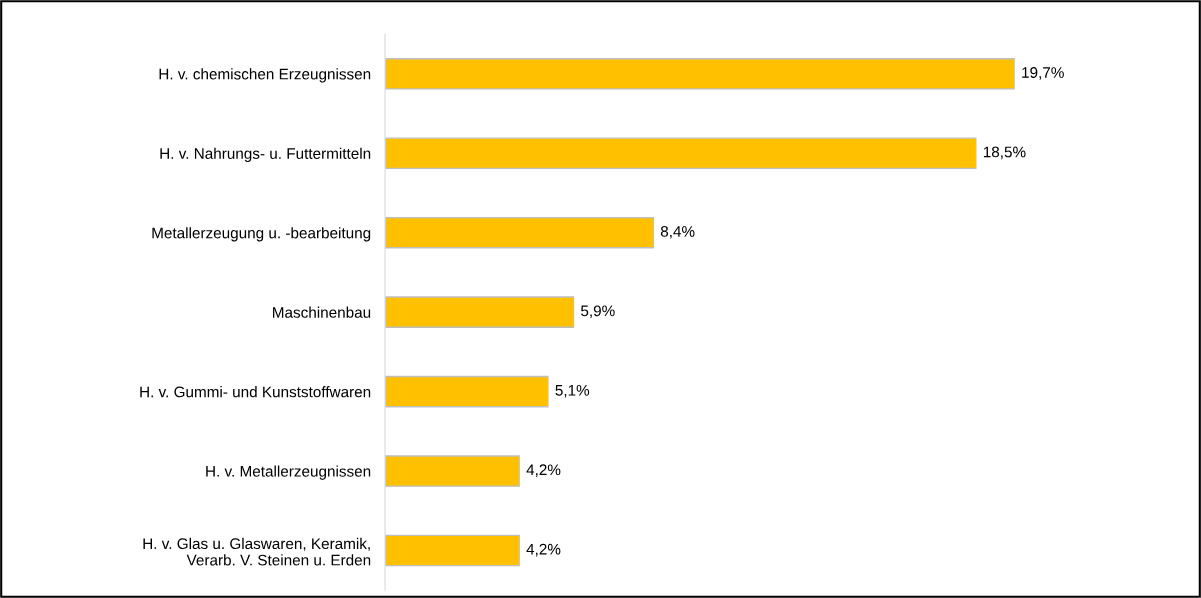 The width and height of the screenshot is (1201, 598). Describe the element at coordinates (572, 391) in the screenshot. I see `data-label: 5,1%` at that location.